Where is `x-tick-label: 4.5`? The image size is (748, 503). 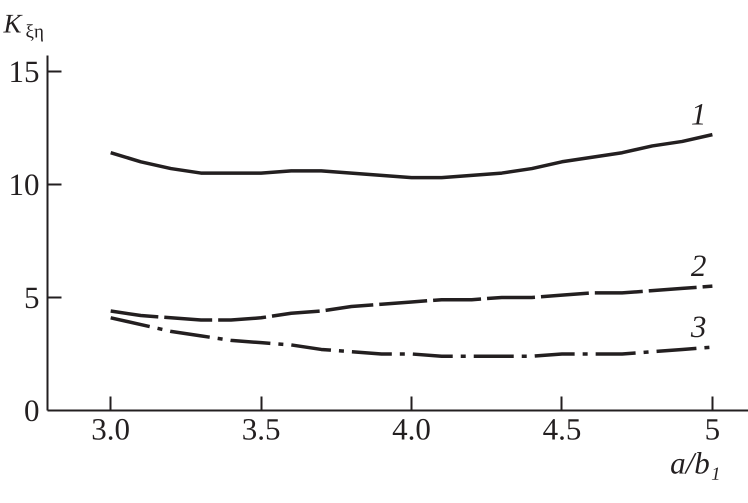 x-tick-label: 4.5 is located at coordinates (562, 429).